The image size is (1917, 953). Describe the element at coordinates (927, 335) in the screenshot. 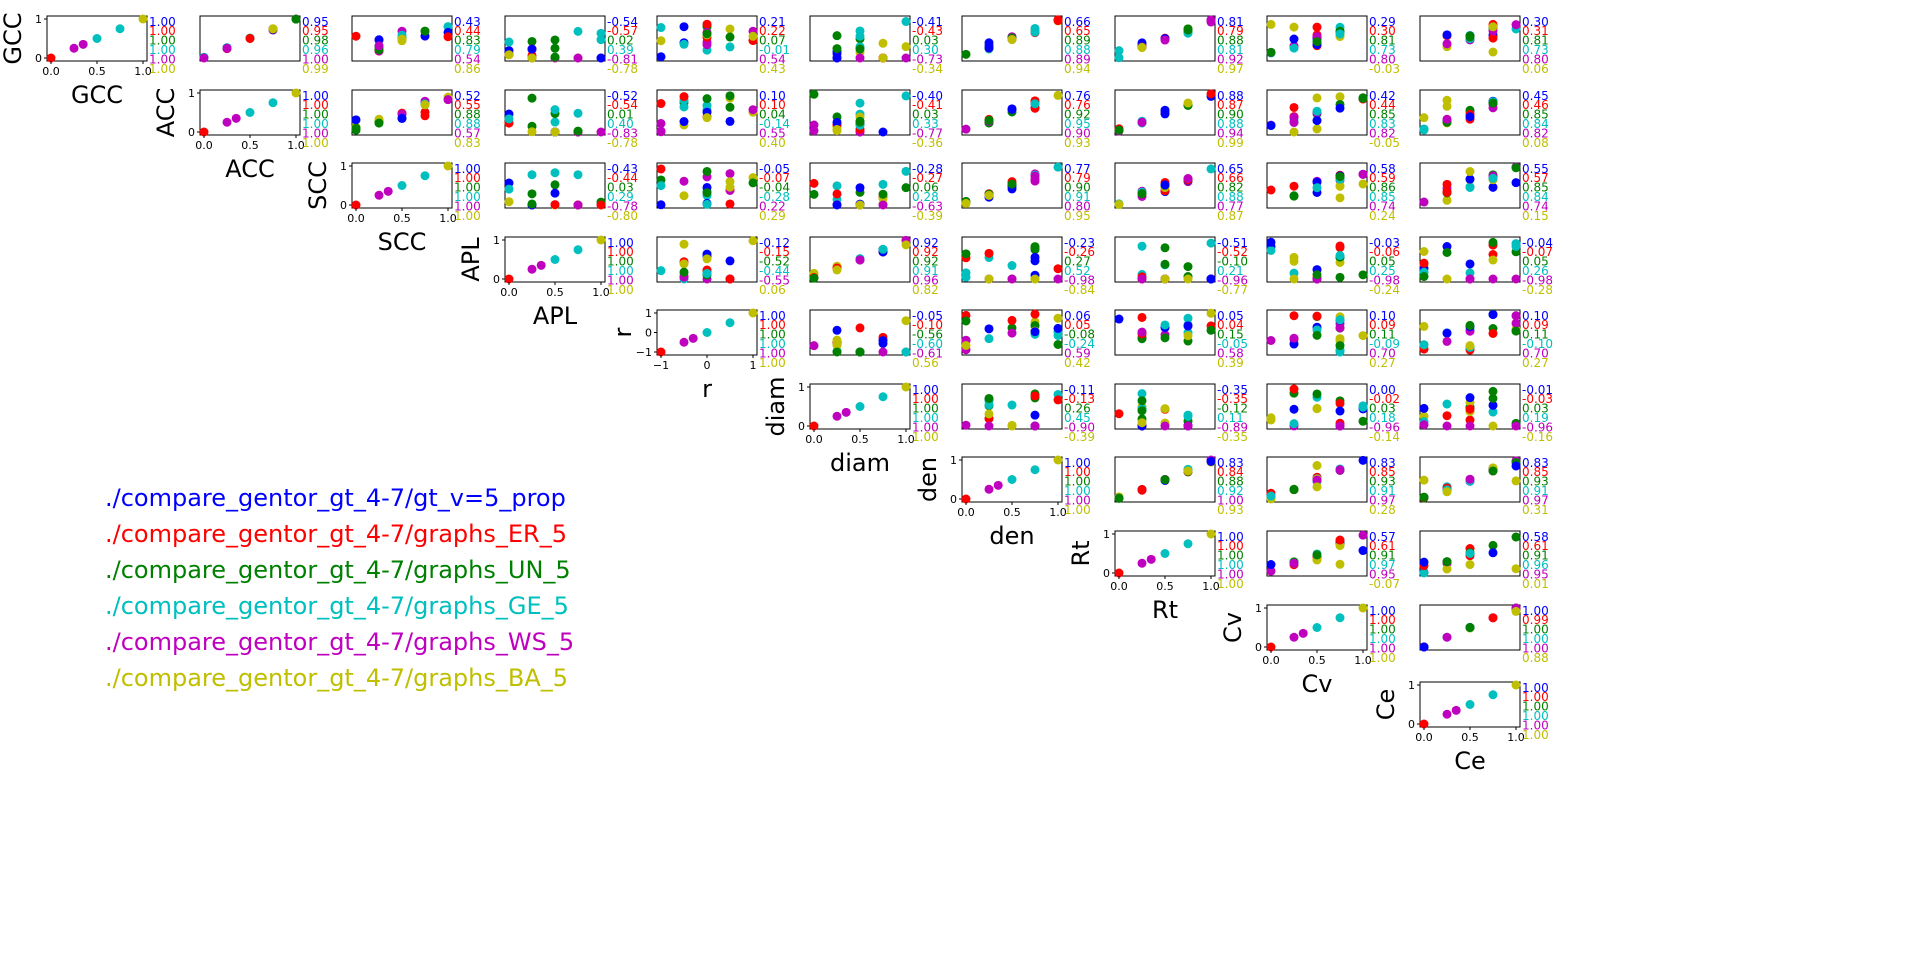

I see `correlation-label: -0.56` at that location.